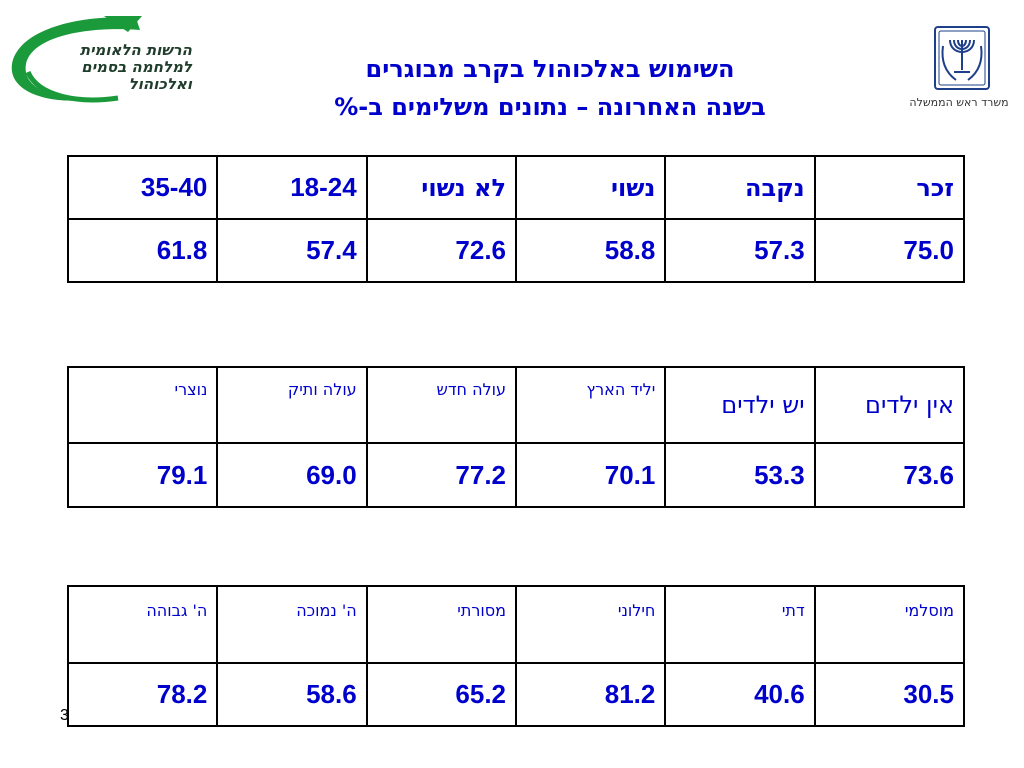  I want to click on value-cell: 73.6, so click(889, 475).